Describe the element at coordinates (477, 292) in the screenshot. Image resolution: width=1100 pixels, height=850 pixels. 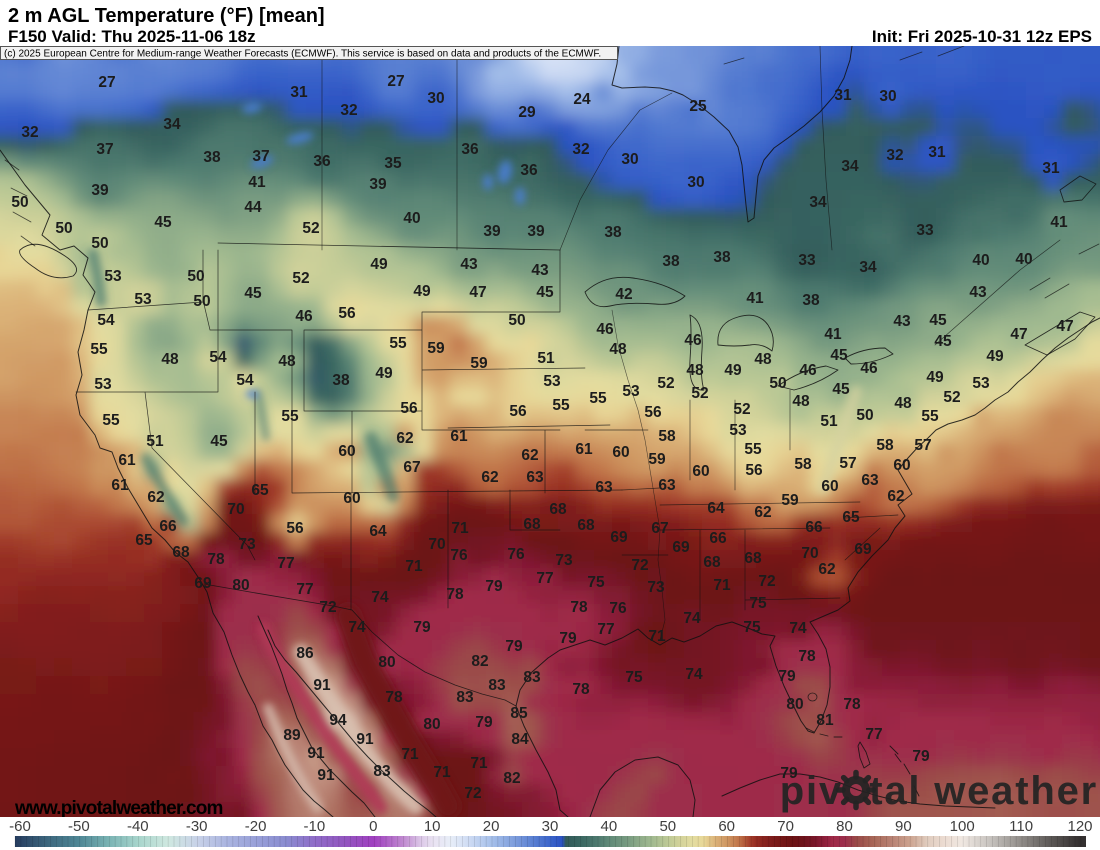
I see `svg-text: 47` at that location.